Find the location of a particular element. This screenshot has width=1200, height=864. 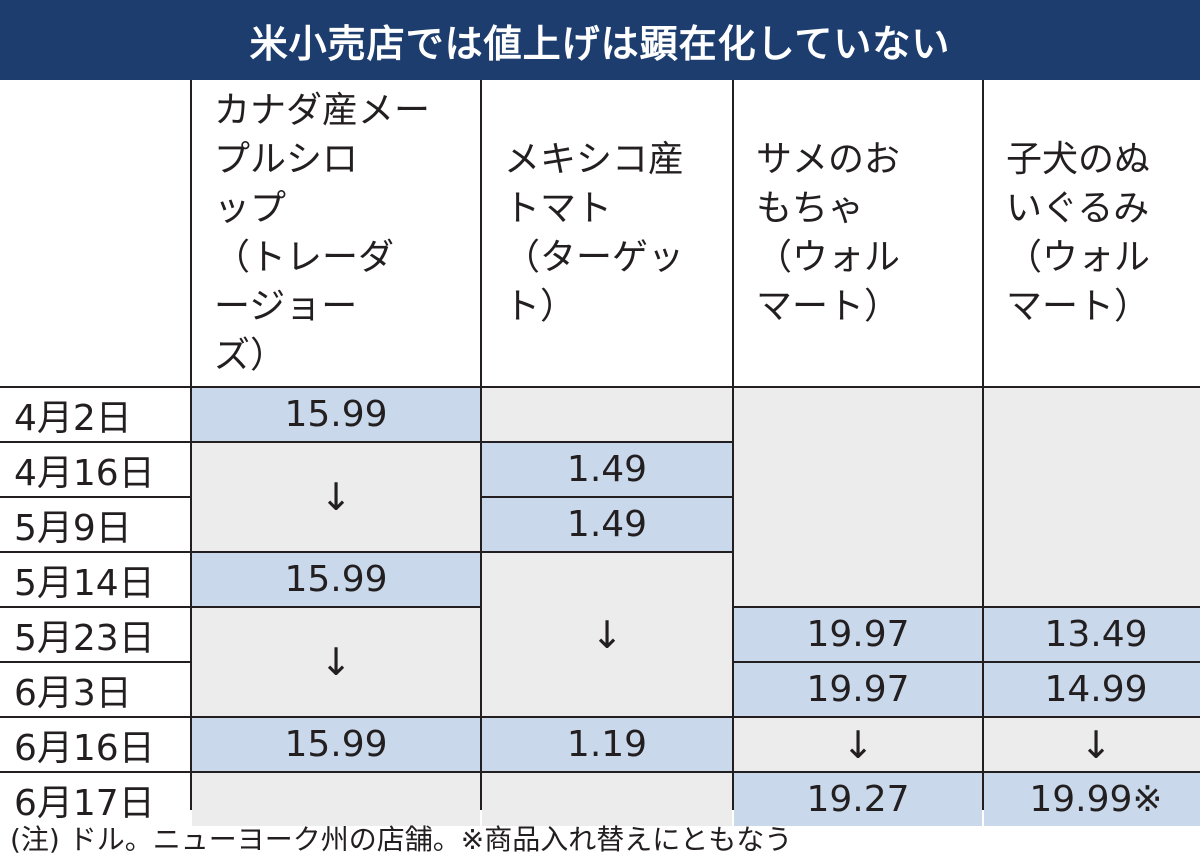

corner-cell is located at coordinates (95, 233).